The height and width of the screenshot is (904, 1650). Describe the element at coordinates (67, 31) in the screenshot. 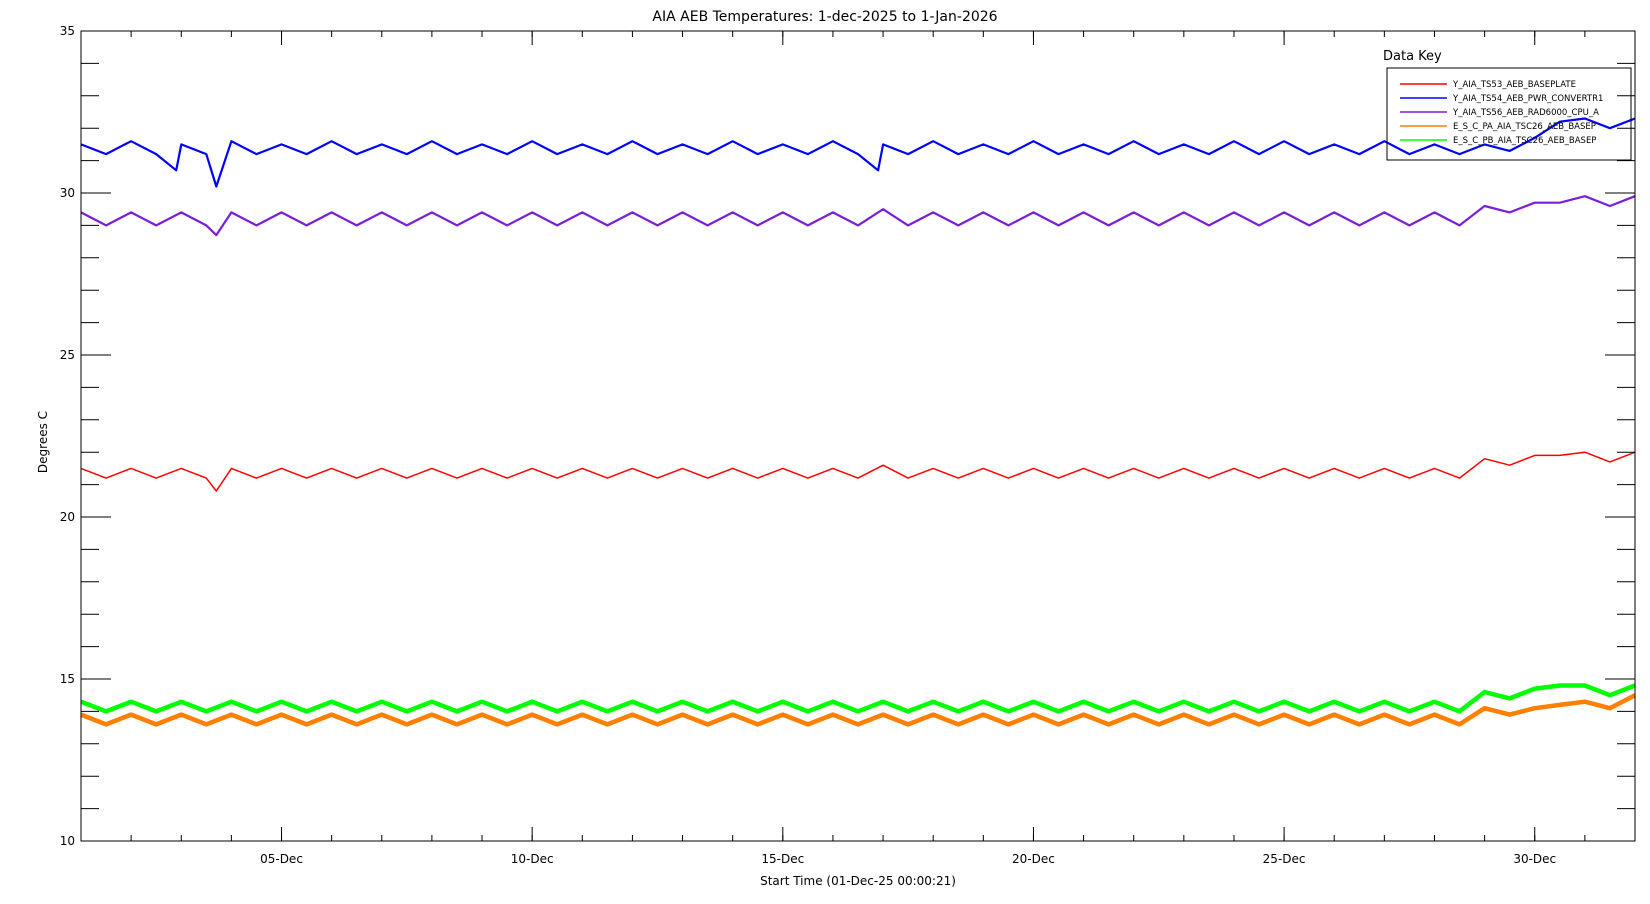

I see `y-tick-label: 35` at that location.